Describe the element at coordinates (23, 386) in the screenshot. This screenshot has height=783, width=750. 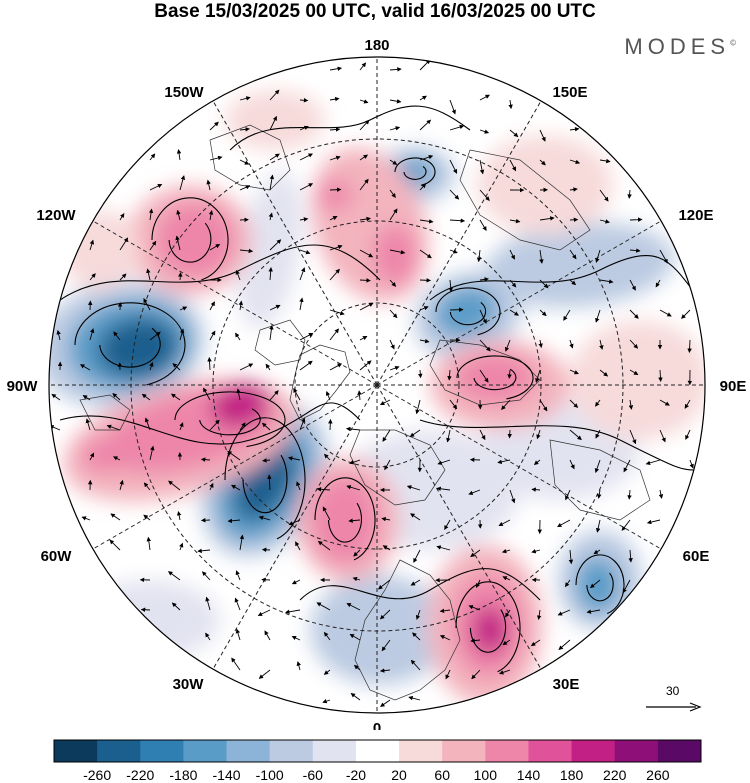
I see `label-90w: 90W` at that location.